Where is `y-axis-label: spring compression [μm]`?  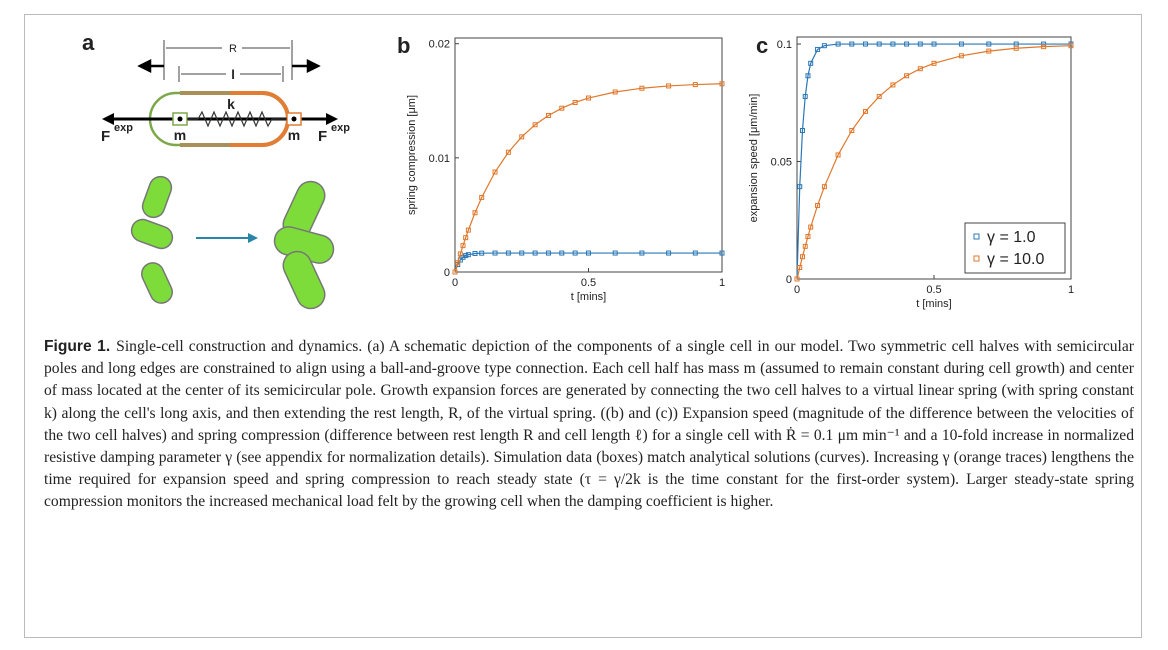
y-axis-label: spring compression [μm] is located at coordinates (412, 155).